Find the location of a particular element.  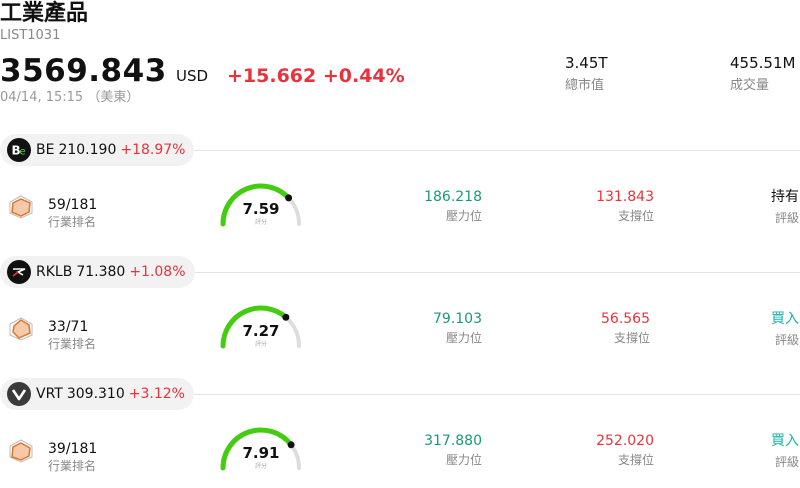

stock-price: 210.190 is located at coordinates (87, 150).